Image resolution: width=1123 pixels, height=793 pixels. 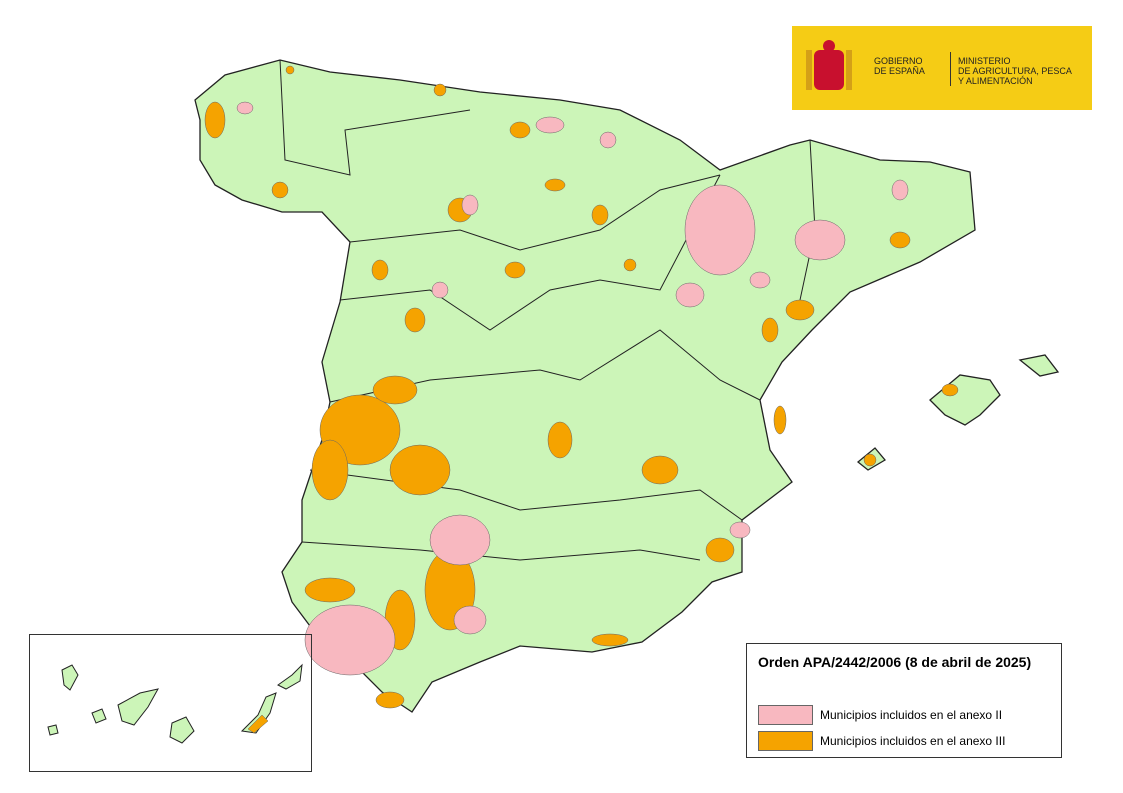 I want to click on mallorca, so click(x=965, y=400).